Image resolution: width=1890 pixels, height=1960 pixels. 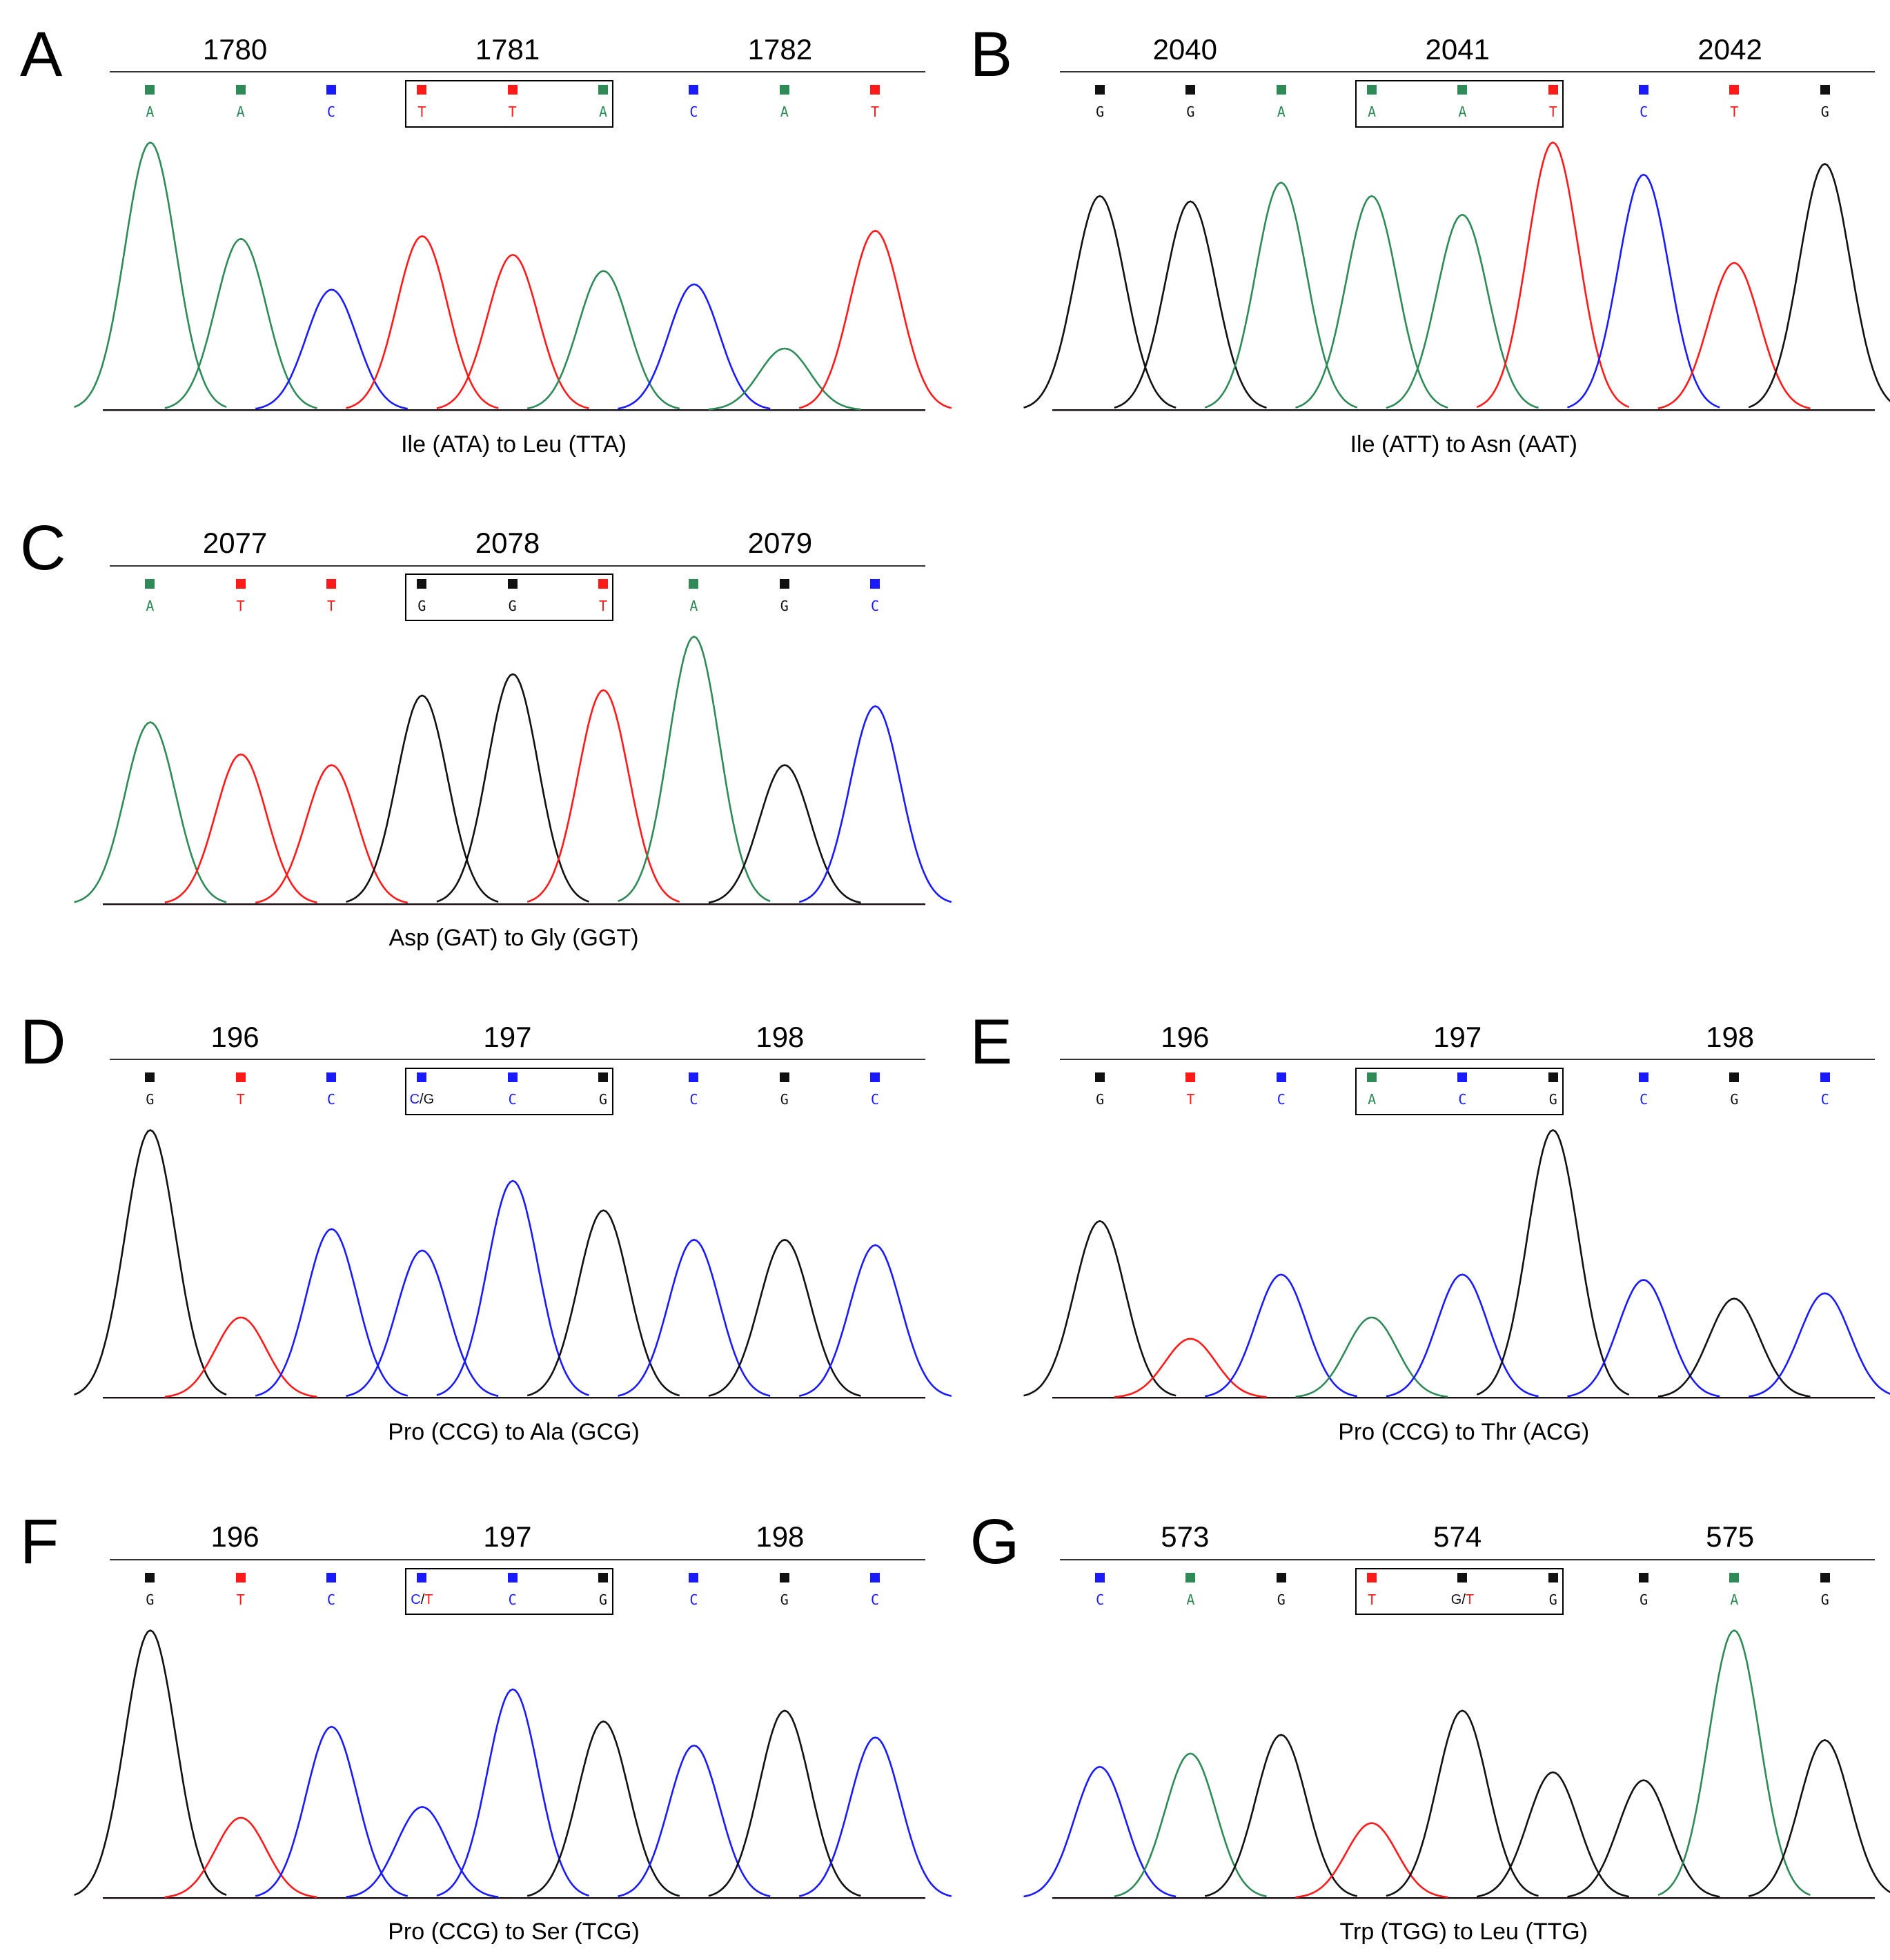 I want to click on base-call: G/T, so click(x=1462, y=1600).